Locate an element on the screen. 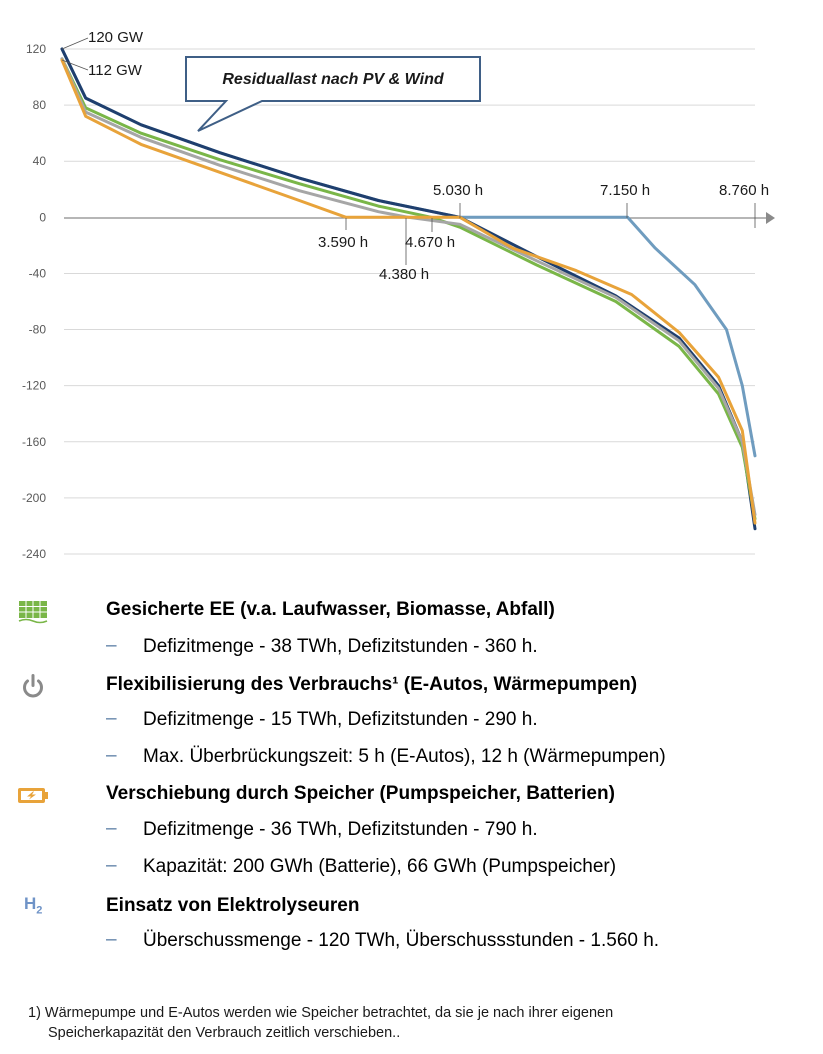 This screenshot has height=1054, width=823. y-tick-label: -120 is located at coordinates (34, 386).